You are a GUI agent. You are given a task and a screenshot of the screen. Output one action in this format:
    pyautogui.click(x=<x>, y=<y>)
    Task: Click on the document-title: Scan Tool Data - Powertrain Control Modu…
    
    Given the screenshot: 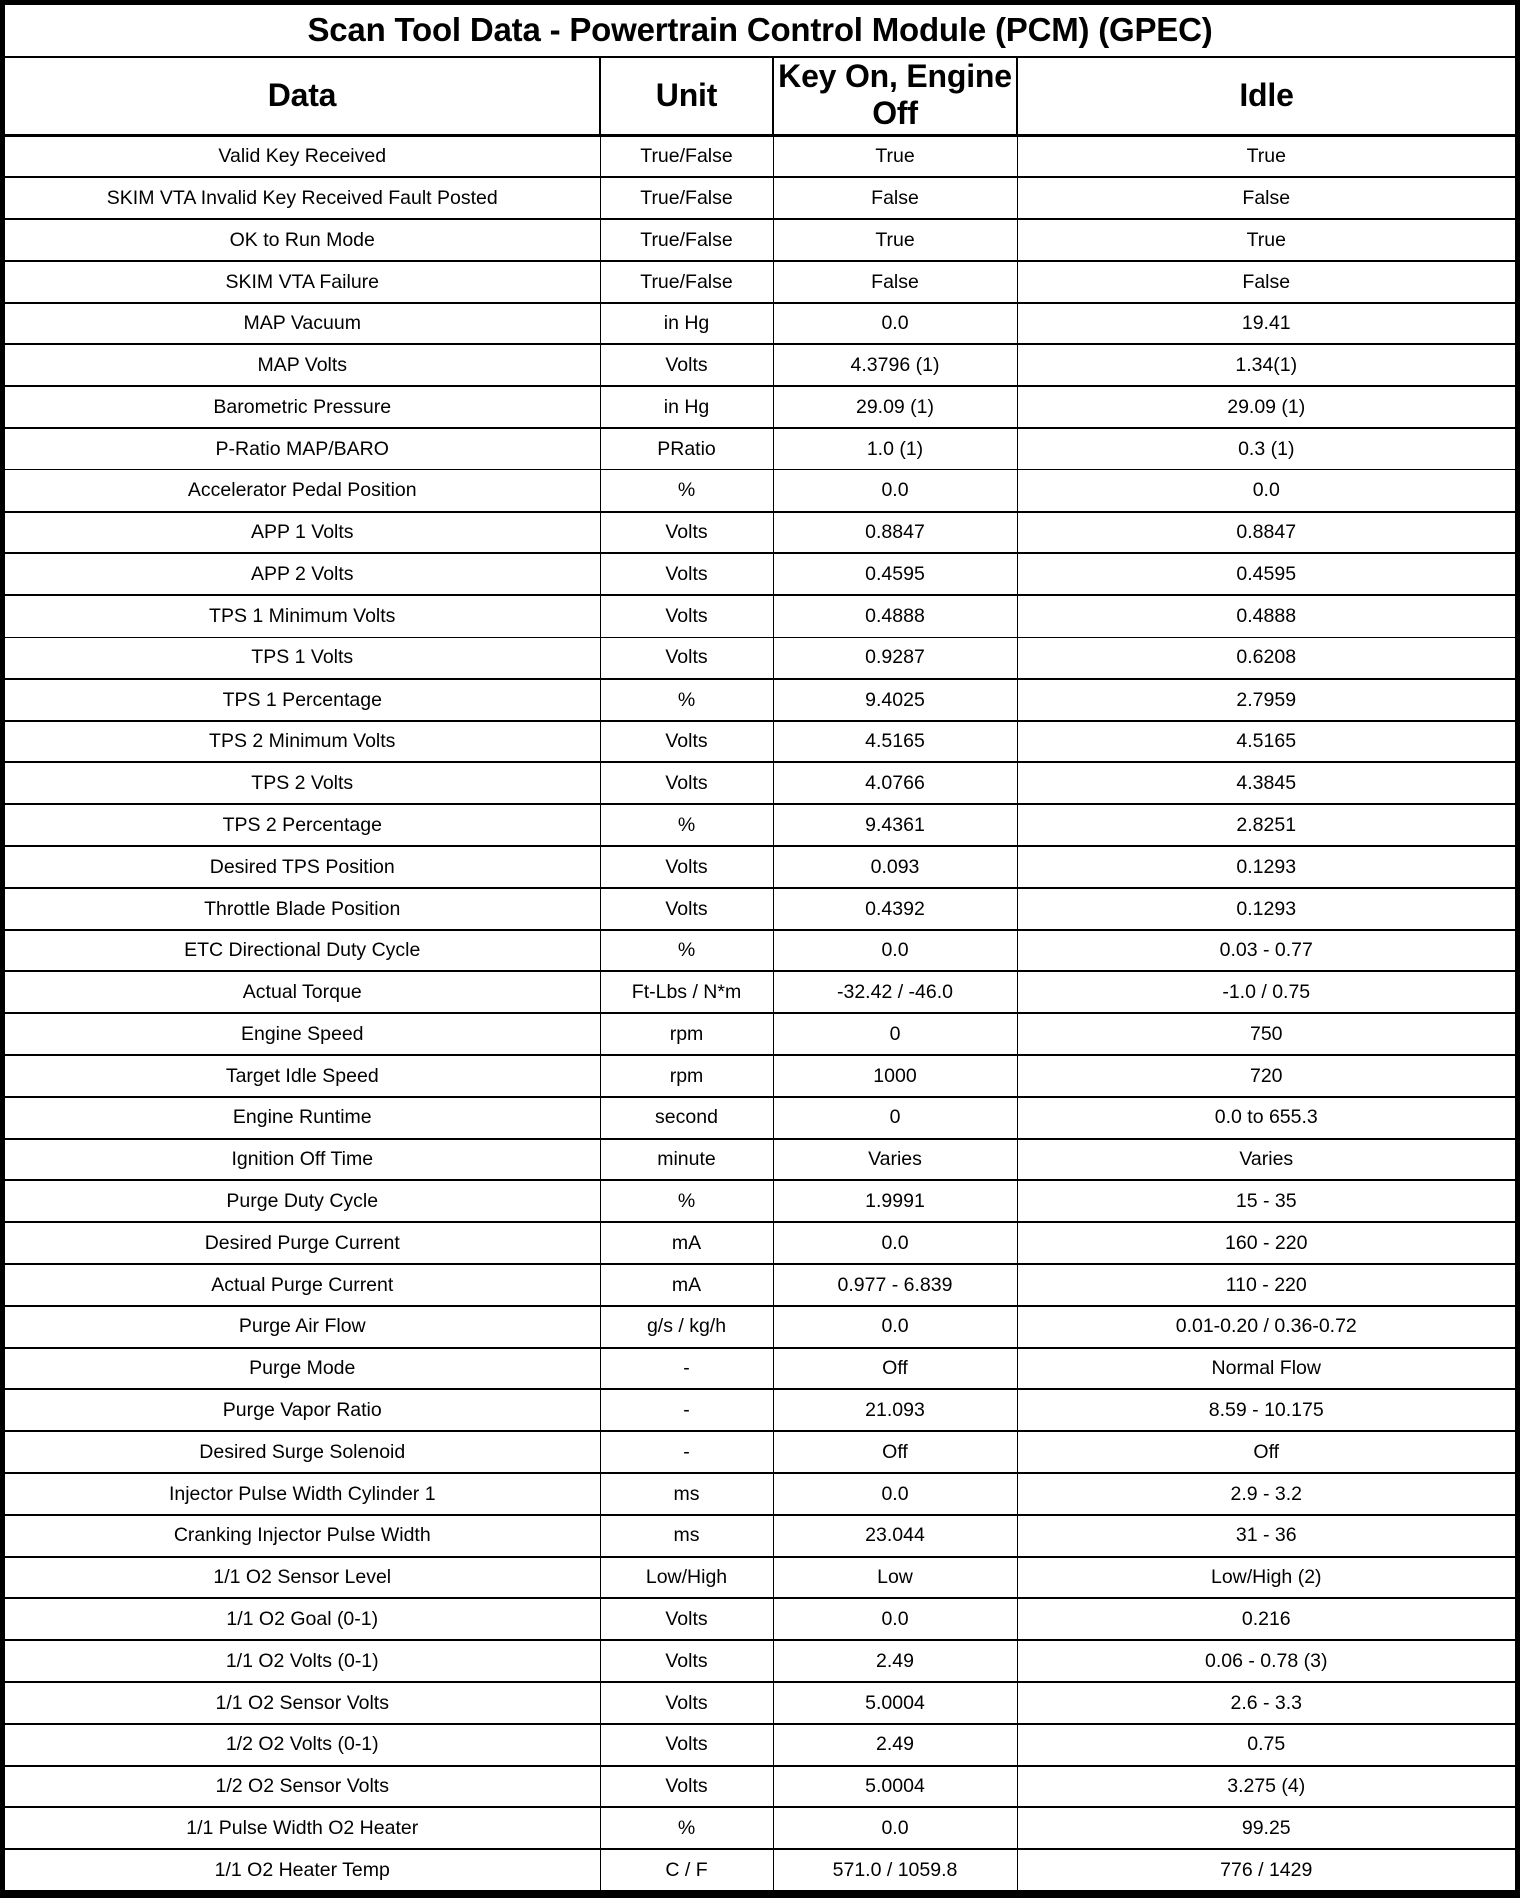 What is the action you would take?
    pyautogui.click(x=760, y=31)
    